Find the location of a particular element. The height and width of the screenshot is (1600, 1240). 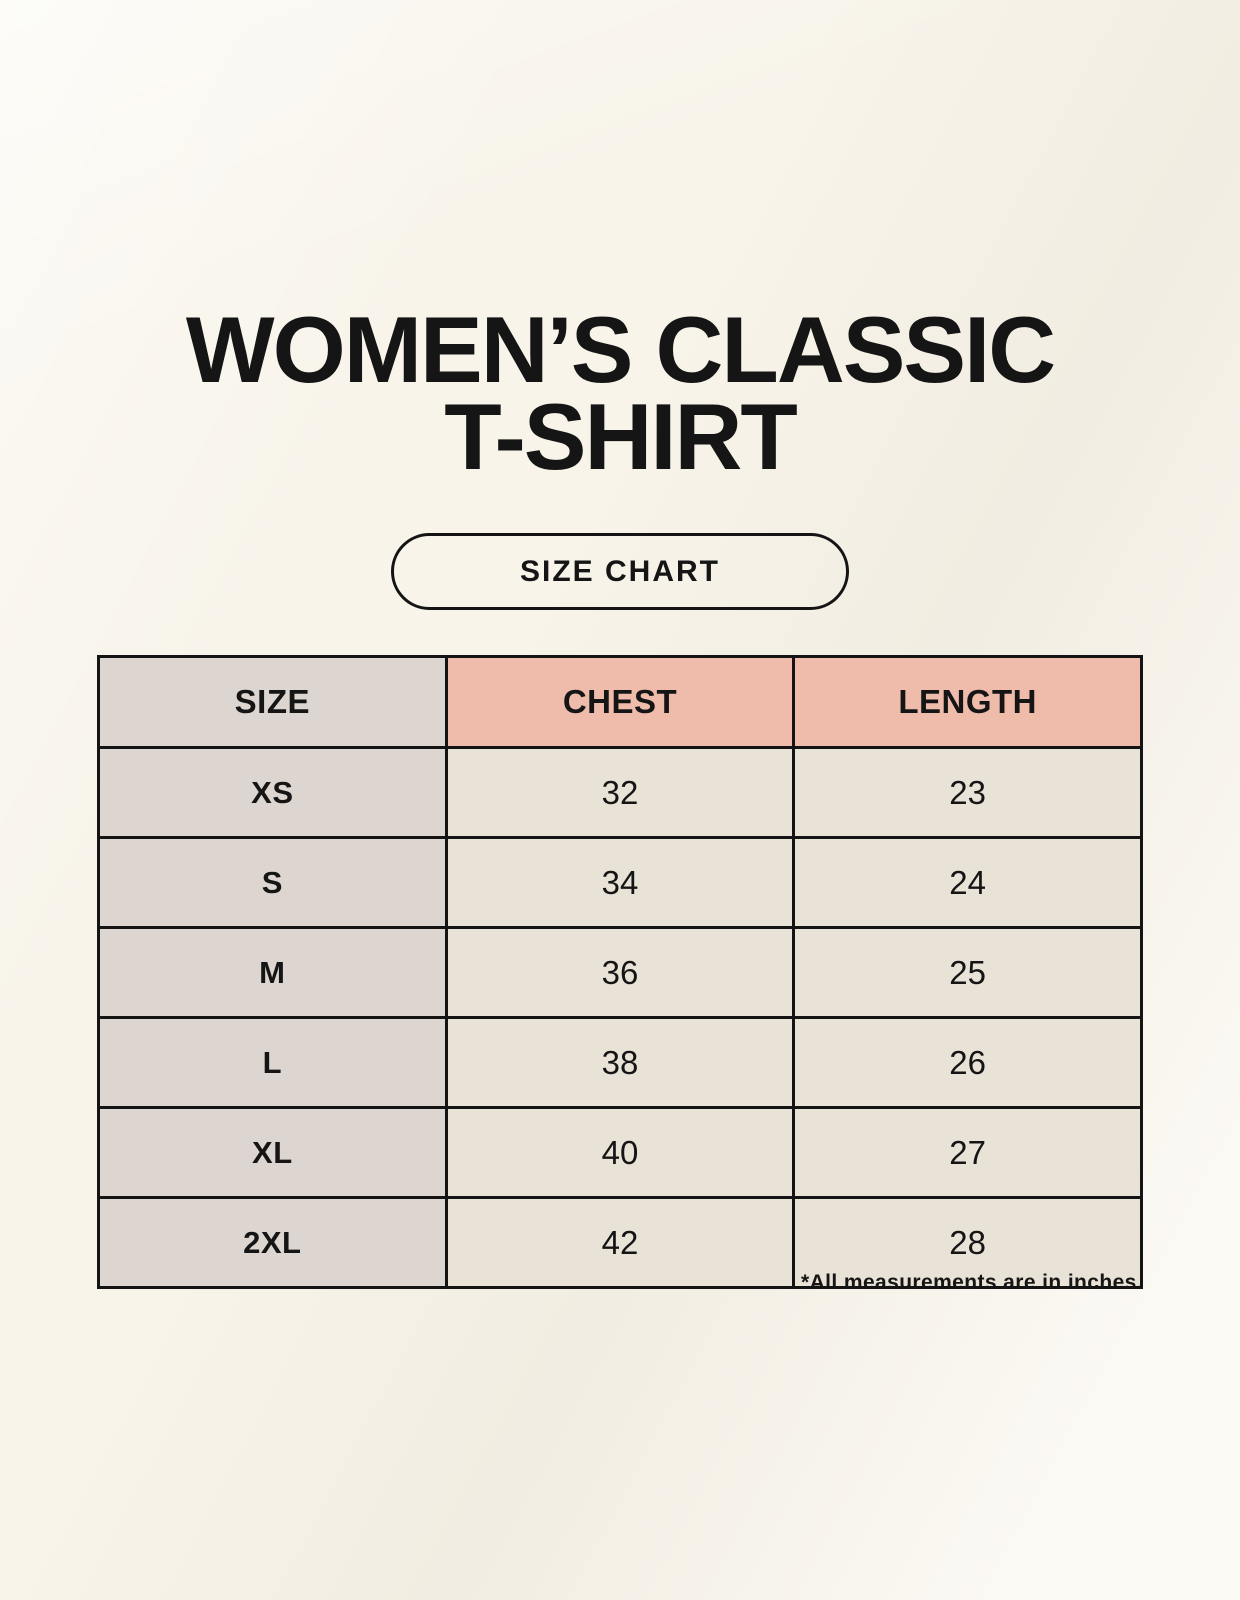

table-row: XS 32 23 is located at coordinates (620, 792).